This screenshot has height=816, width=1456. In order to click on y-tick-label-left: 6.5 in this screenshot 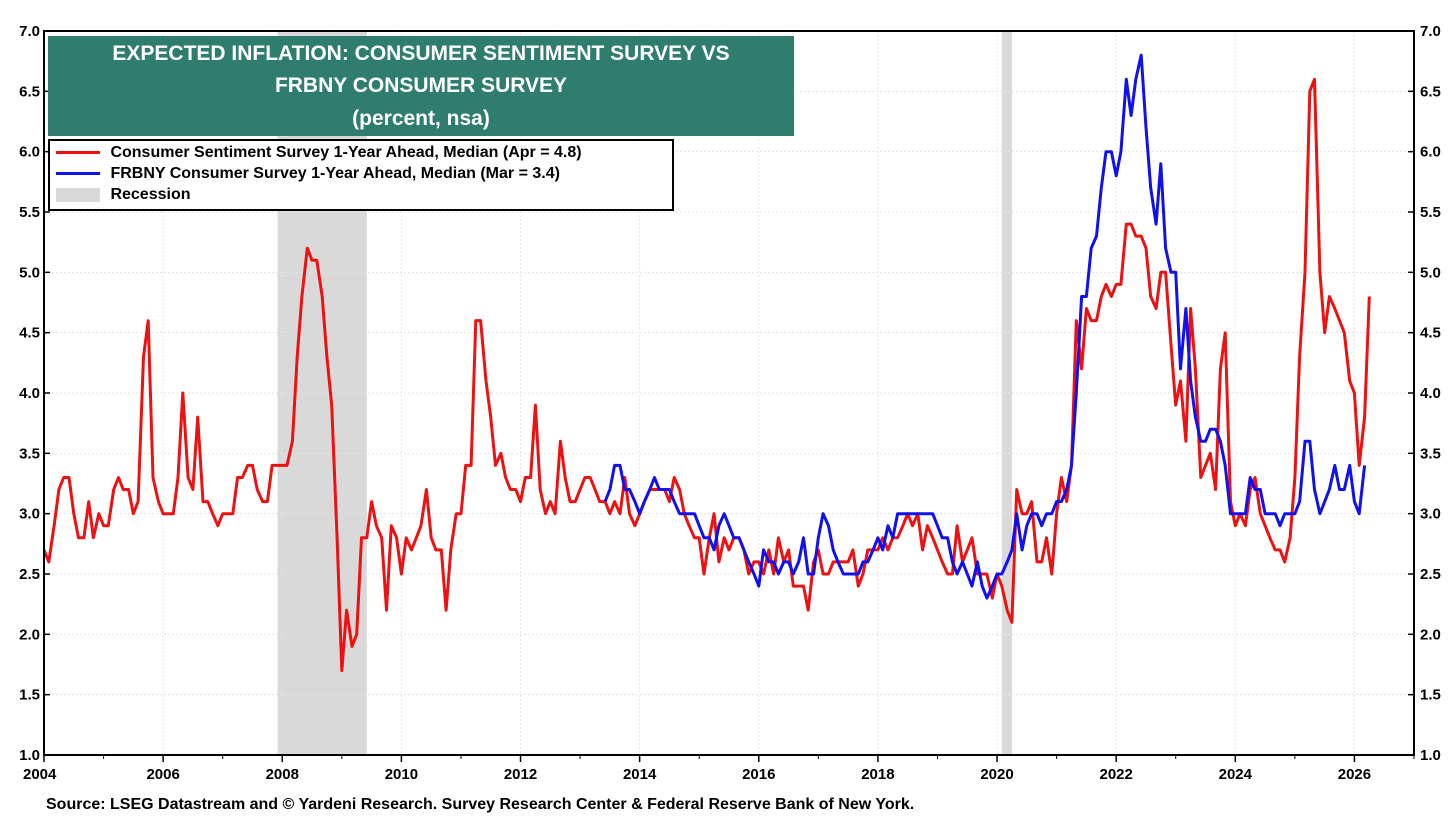, I will do `click(29, 91)`.